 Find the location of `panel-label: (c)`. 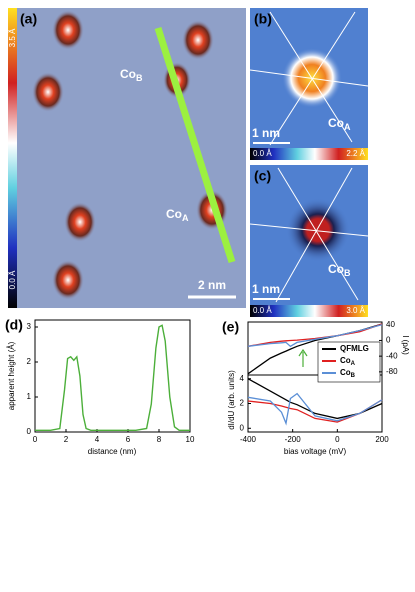

panel-label: (c) is located at coordinates (262, 176).